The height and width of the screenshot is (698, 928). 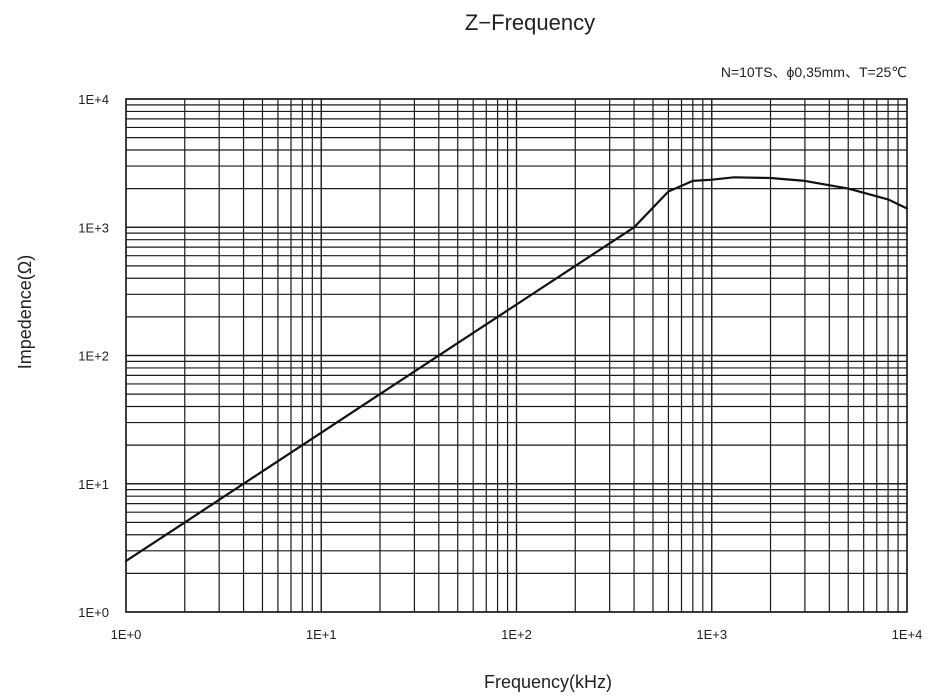 What do you see at coordinates (711, 634) in the screenshot?
I see `x-tick-label: 1E+3` at bounding box center [711, 634].